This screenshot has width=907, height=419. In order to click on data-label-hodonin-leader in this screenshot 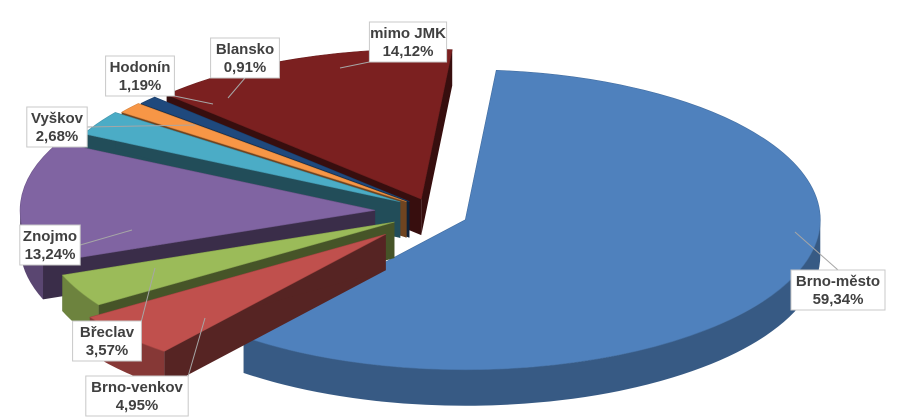, I will do `click(194, 100)`.